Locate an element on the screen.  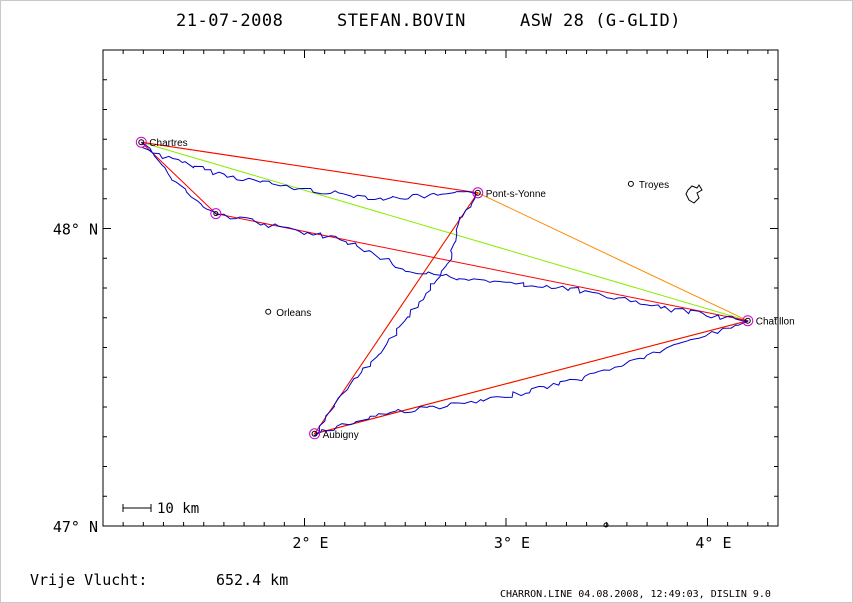
place-chatillon: Chatillon is located at coordinates (768, 321).